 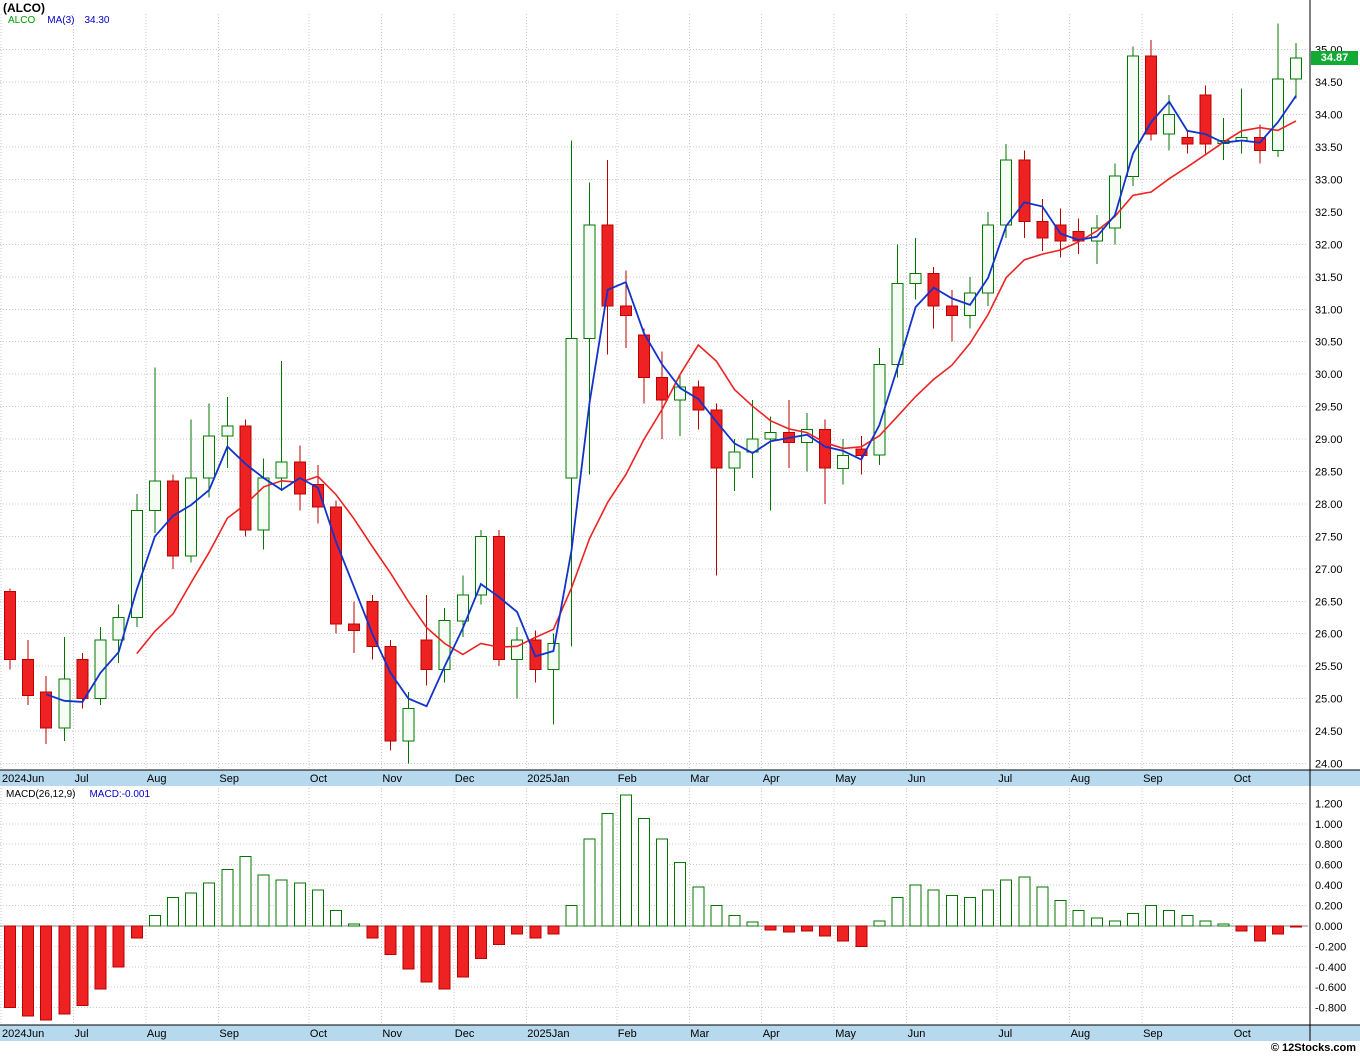 I want to click on last-price-tag: 34.87, so click(x=1334, y=58).